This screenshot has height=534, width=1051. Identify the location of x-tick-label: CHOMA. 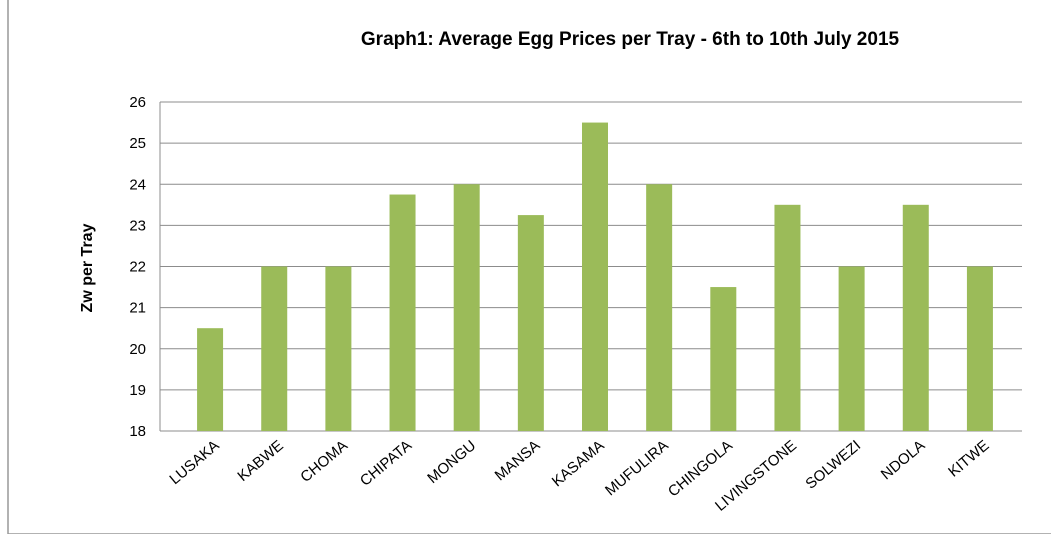
(324, 461).